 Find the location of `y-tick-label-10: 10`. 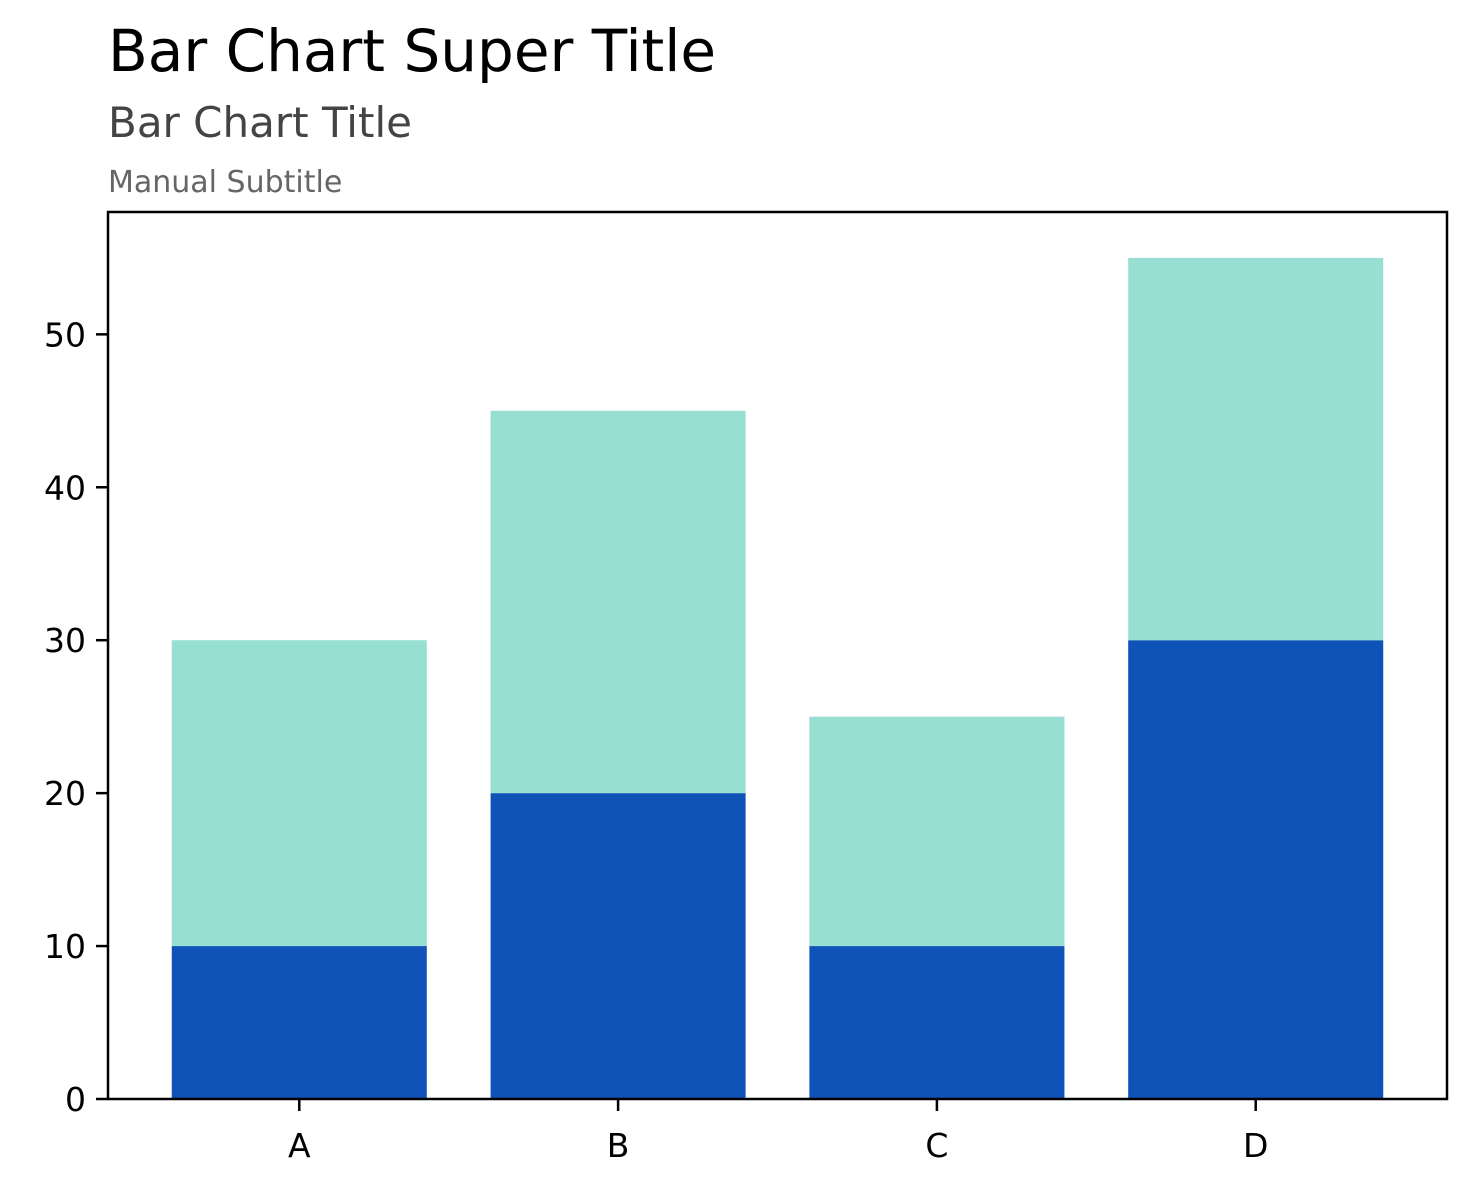

y-tick-label-10: 10 is located at coordinates (65, 946).